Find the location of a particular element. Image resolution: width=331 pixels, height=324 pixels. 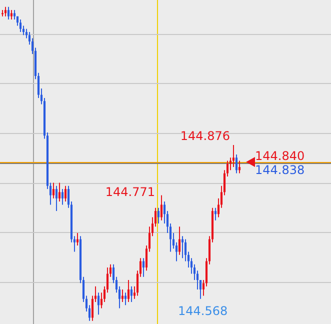

annotation: 144.876 is located at coordinates (205, 136).